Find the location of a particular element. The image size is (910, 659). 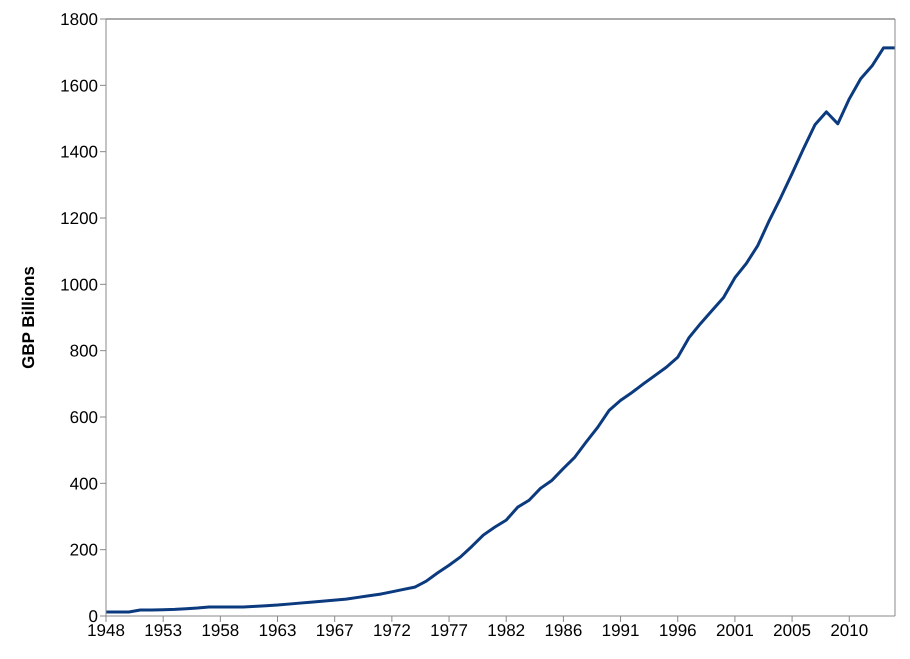

y-tick-label: 400 is located at coordinates (84, 484).